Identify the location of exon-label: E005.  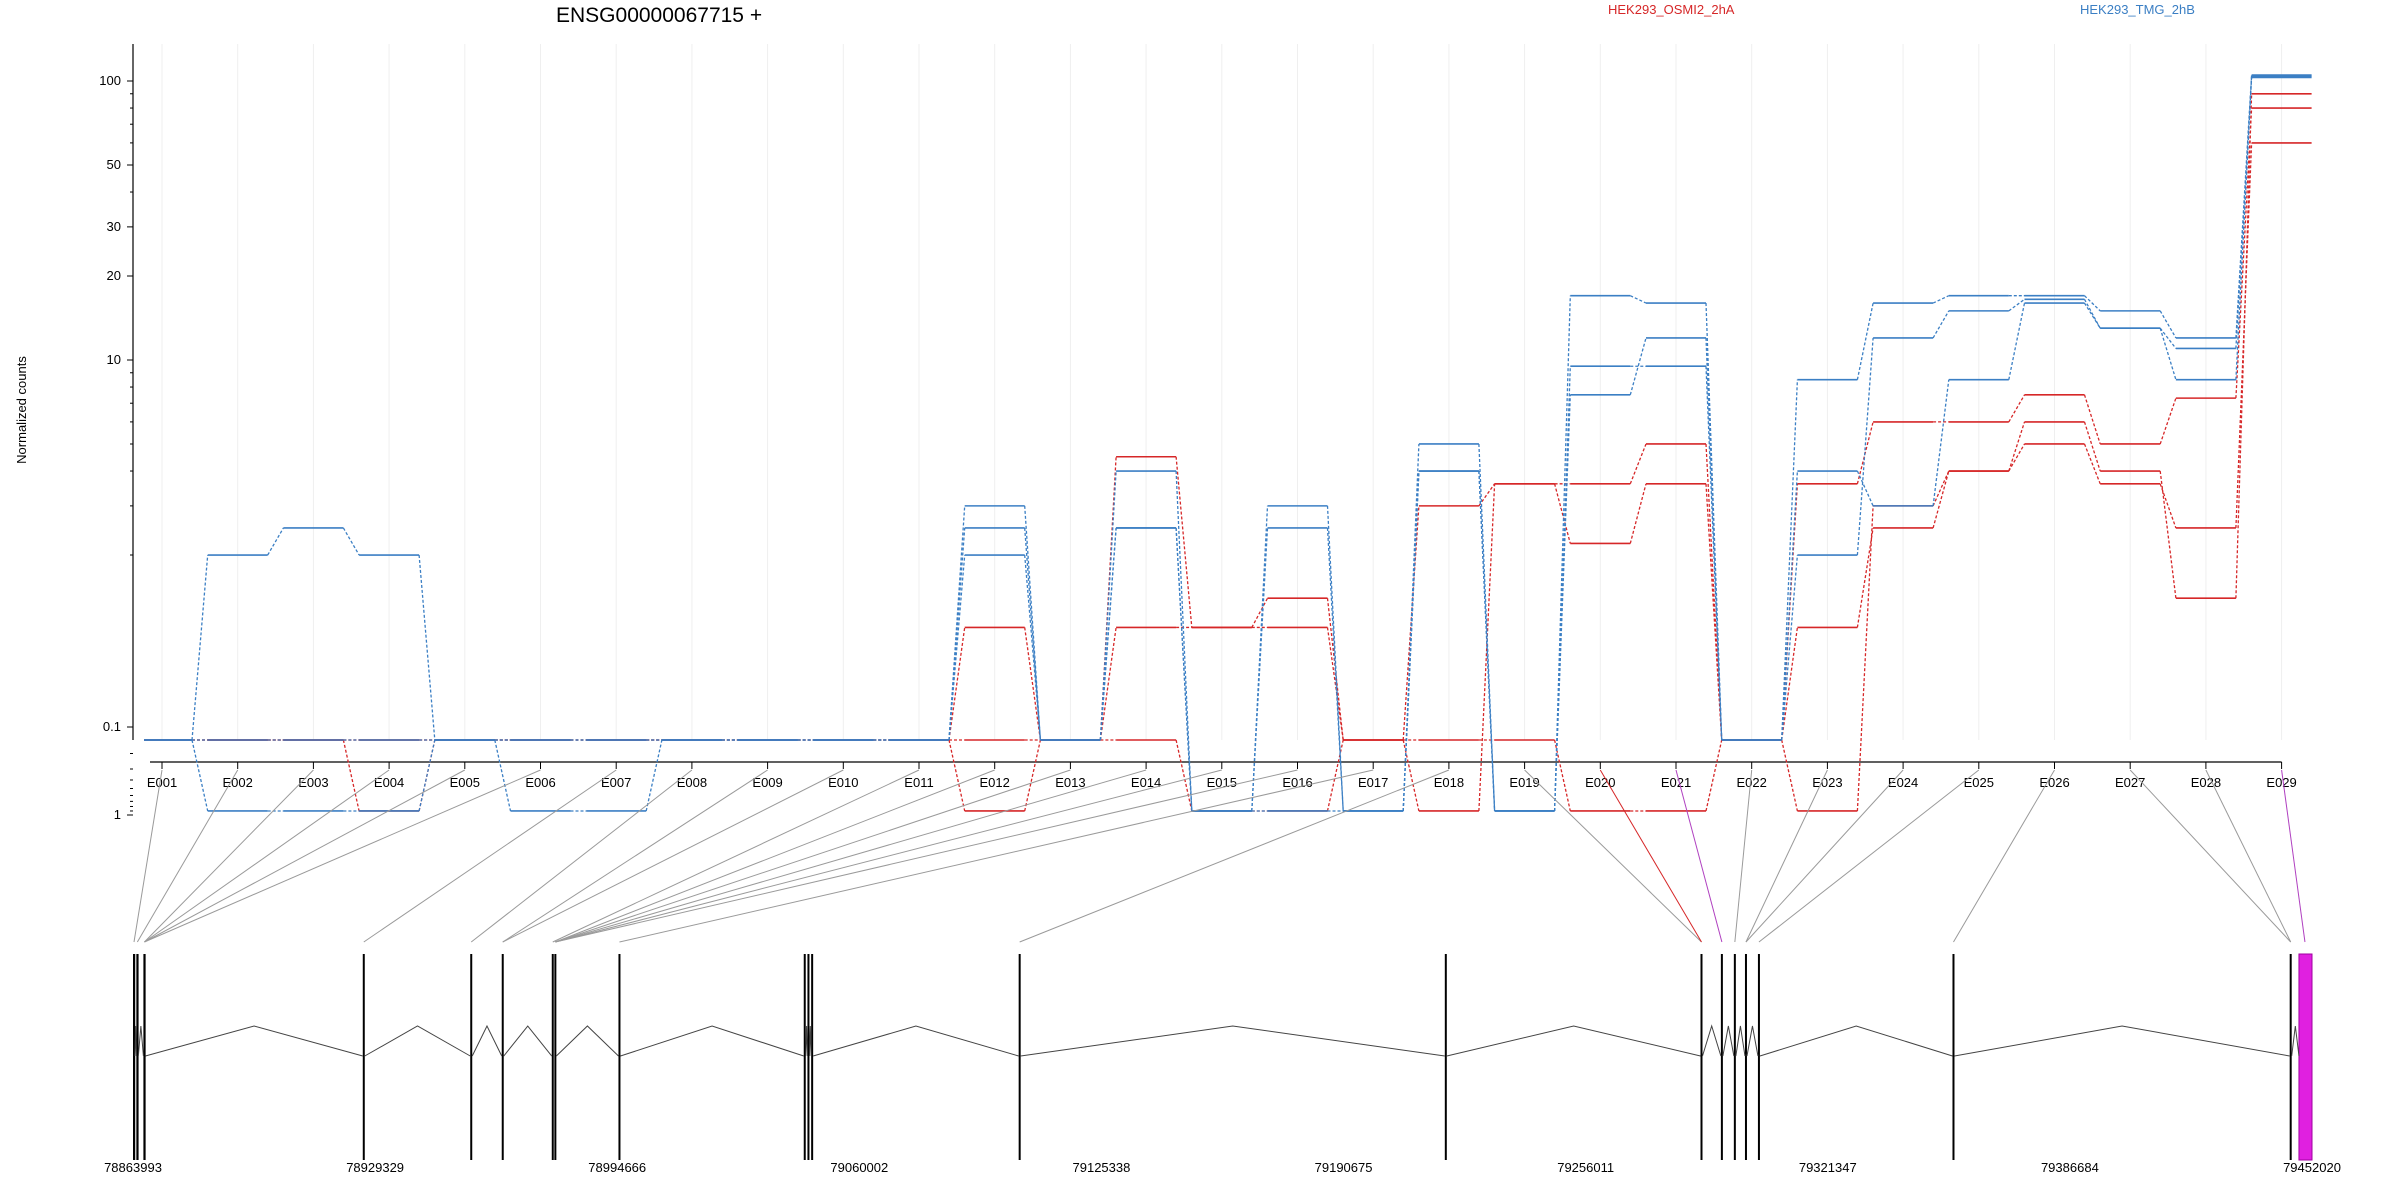
(465, 782).